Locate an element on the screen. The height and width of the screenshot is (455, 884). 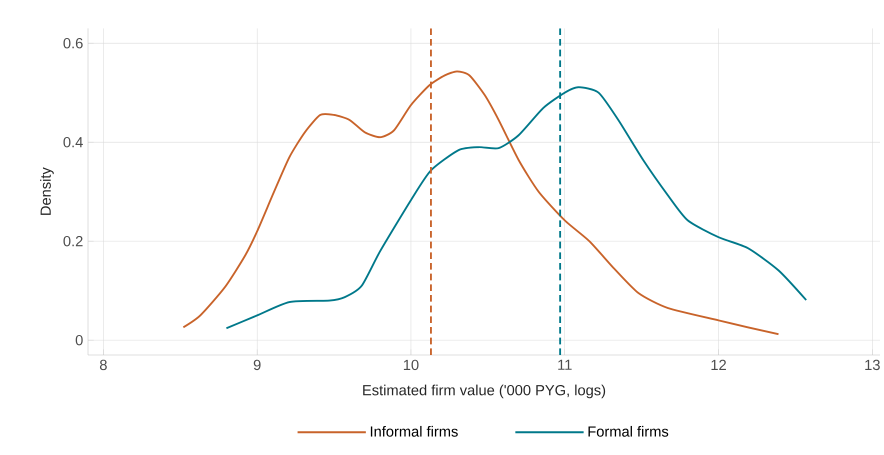
x-tick-label: 13 is located at coordinates (872, 365).